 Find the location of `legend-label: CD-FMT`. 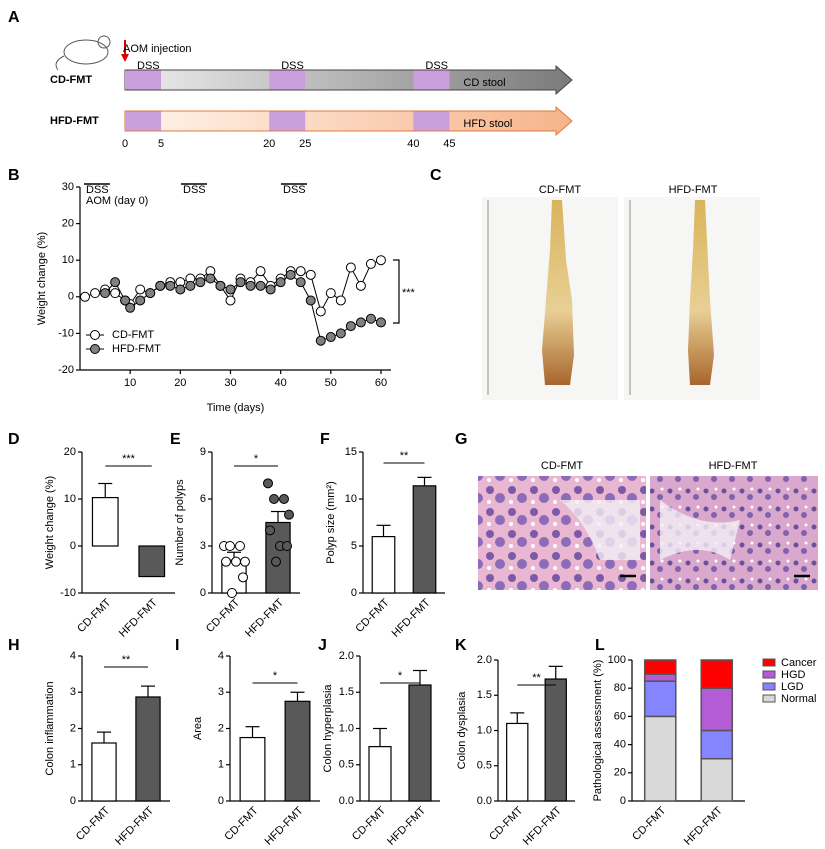

legend-label: CD-FMT is located at coordinates (133, 335).